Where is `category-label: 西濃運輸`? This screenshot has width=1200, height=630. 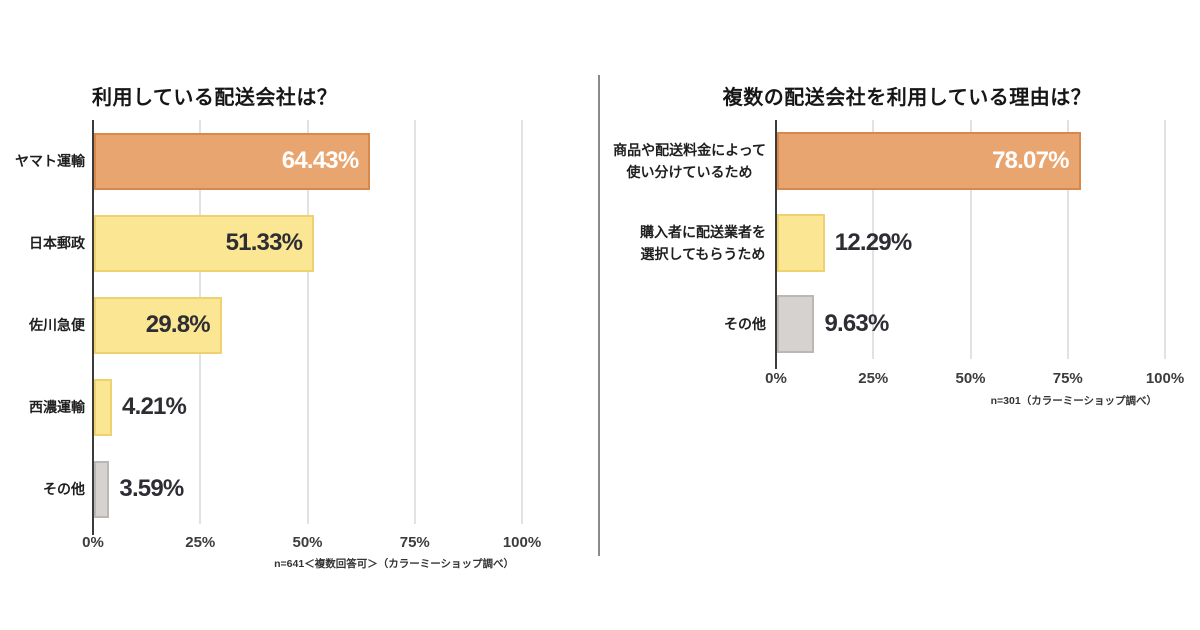 category-label: 西濃運輸 is located at coordinates (57, 407).